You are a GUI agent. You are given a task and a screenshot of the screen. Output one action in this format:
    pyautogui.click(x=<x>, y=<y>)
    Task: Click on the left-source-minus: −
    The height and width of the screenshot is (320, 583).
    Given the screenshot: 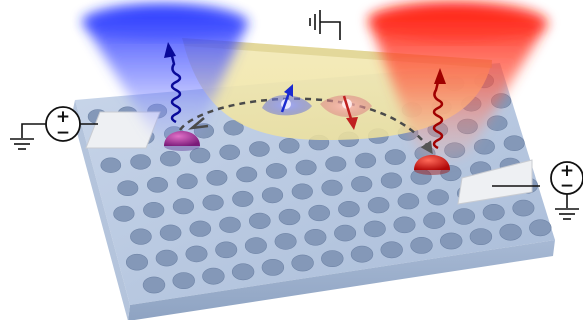 What is the action you would take?
    pyautogui.click(x=63, y=133)
    